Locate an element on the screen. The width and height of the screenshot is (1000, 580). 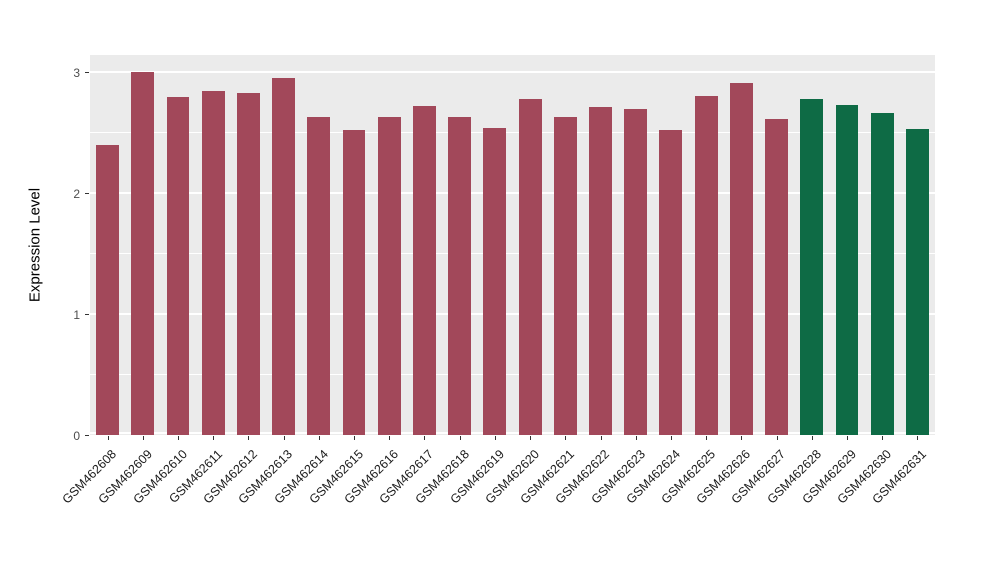
bar-GSM462609 is located at coordinates (143, 253).